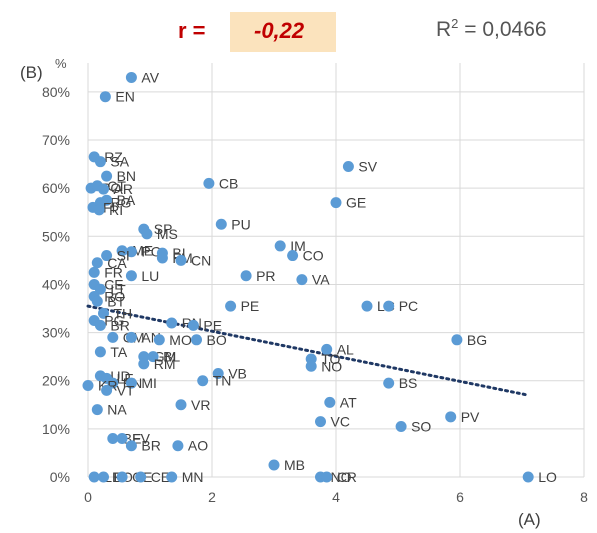 The width and height of the screenshot is (597, 533). What do you see at coordinates (163, 229) in the screenshot?
I see `data-point-label: SP` at bounding box center [163, 229].